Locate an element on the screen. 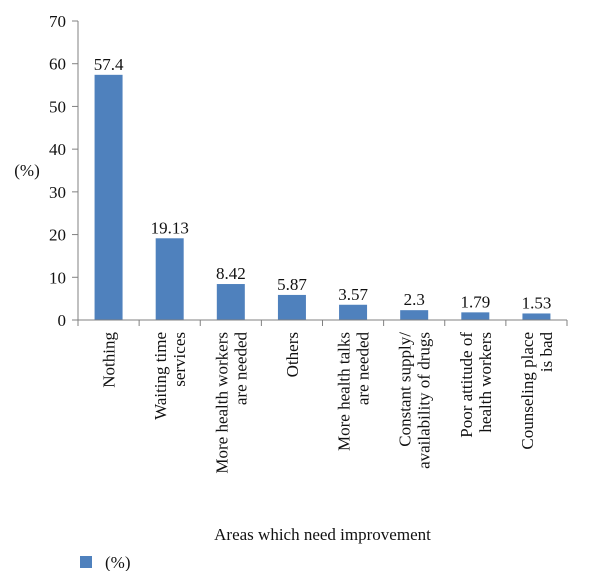 This screenshot has height=576, width=598. y-tick-label: 70 is located at coordinates (57, 21).